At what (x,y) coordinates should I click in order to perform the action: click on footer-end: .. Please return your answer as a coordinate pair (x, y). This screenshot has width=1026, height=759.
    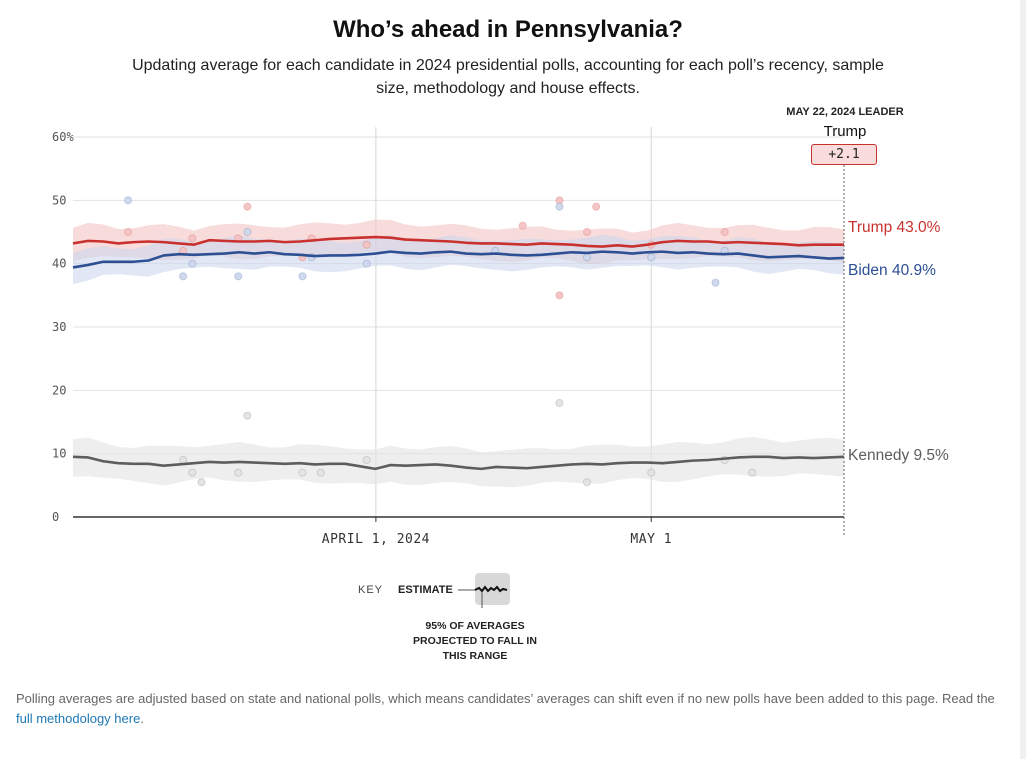
    Looking at the image, I should click on (142, 718).